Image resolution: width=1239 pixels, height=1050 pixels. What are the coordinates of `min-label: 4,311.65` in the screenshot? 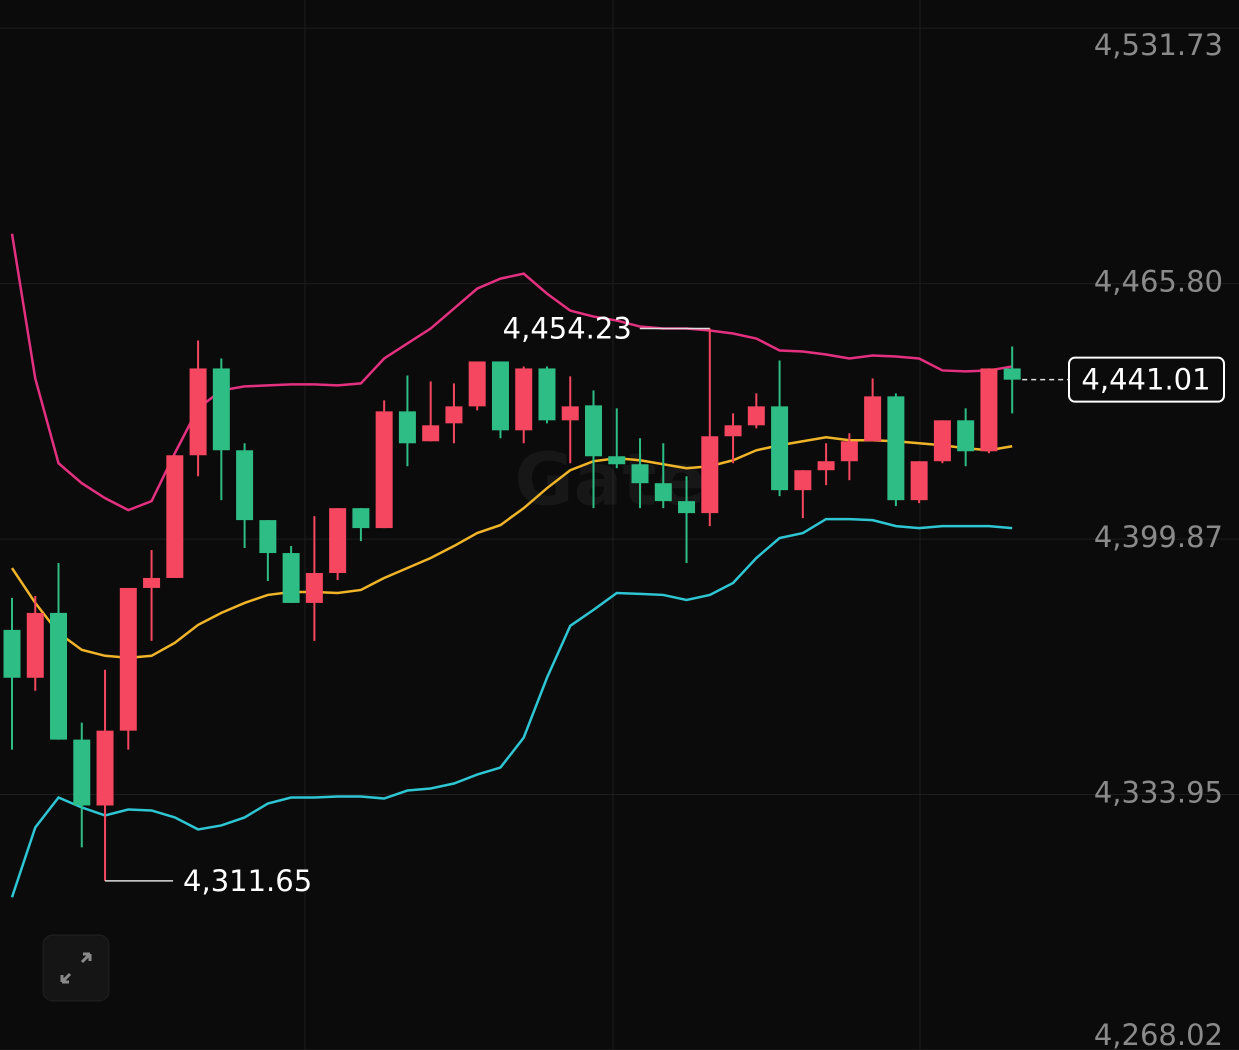 It's located at (247, 881).